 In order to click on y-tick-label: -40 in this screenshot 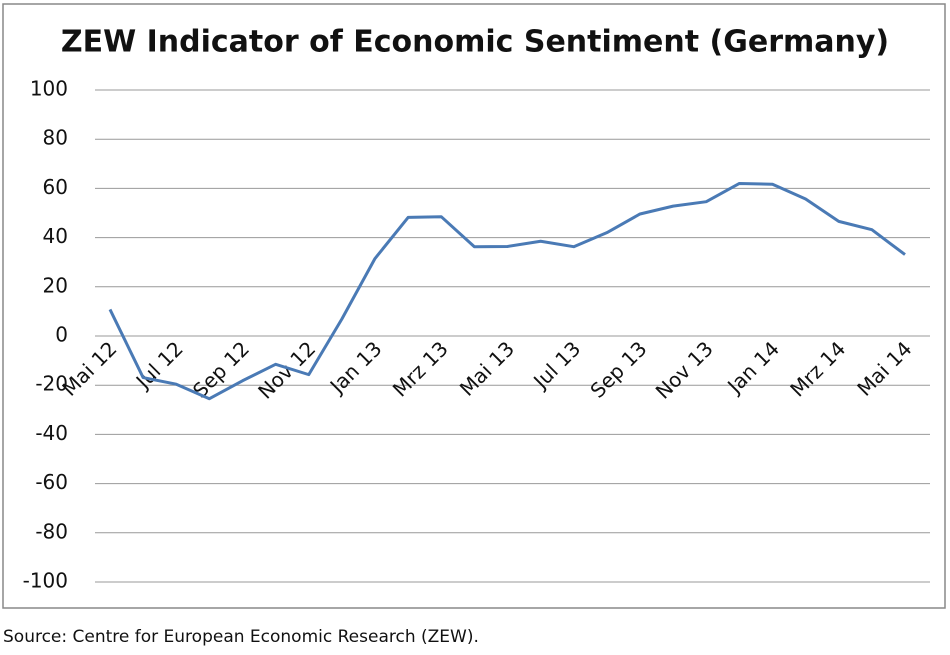, I will do `click(51, 433)`.